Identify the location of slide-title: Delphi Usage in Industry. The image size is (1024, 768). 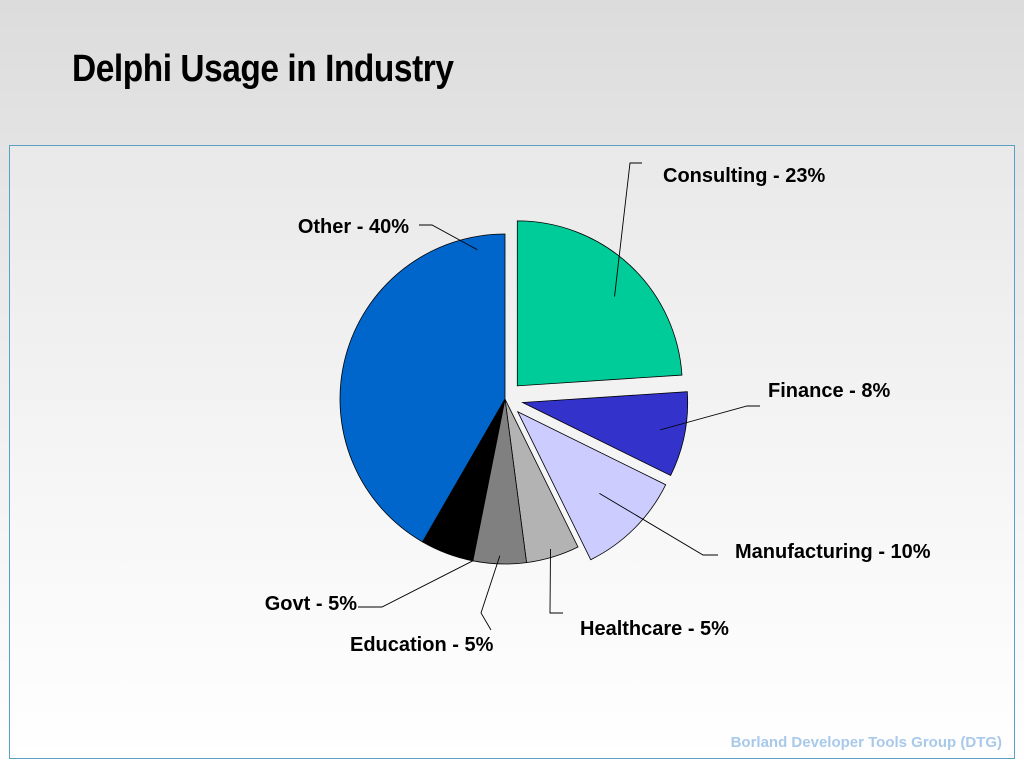
(263, 69).